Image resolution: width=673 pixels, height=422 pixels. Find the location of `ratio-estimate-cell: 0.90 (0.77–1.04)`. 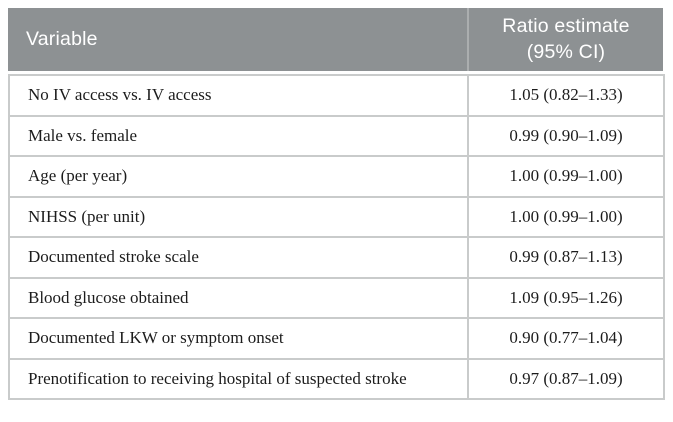

ratio-estimate-cell: 0.90 (0.77–1.04) is located at coordinates (566, 338).